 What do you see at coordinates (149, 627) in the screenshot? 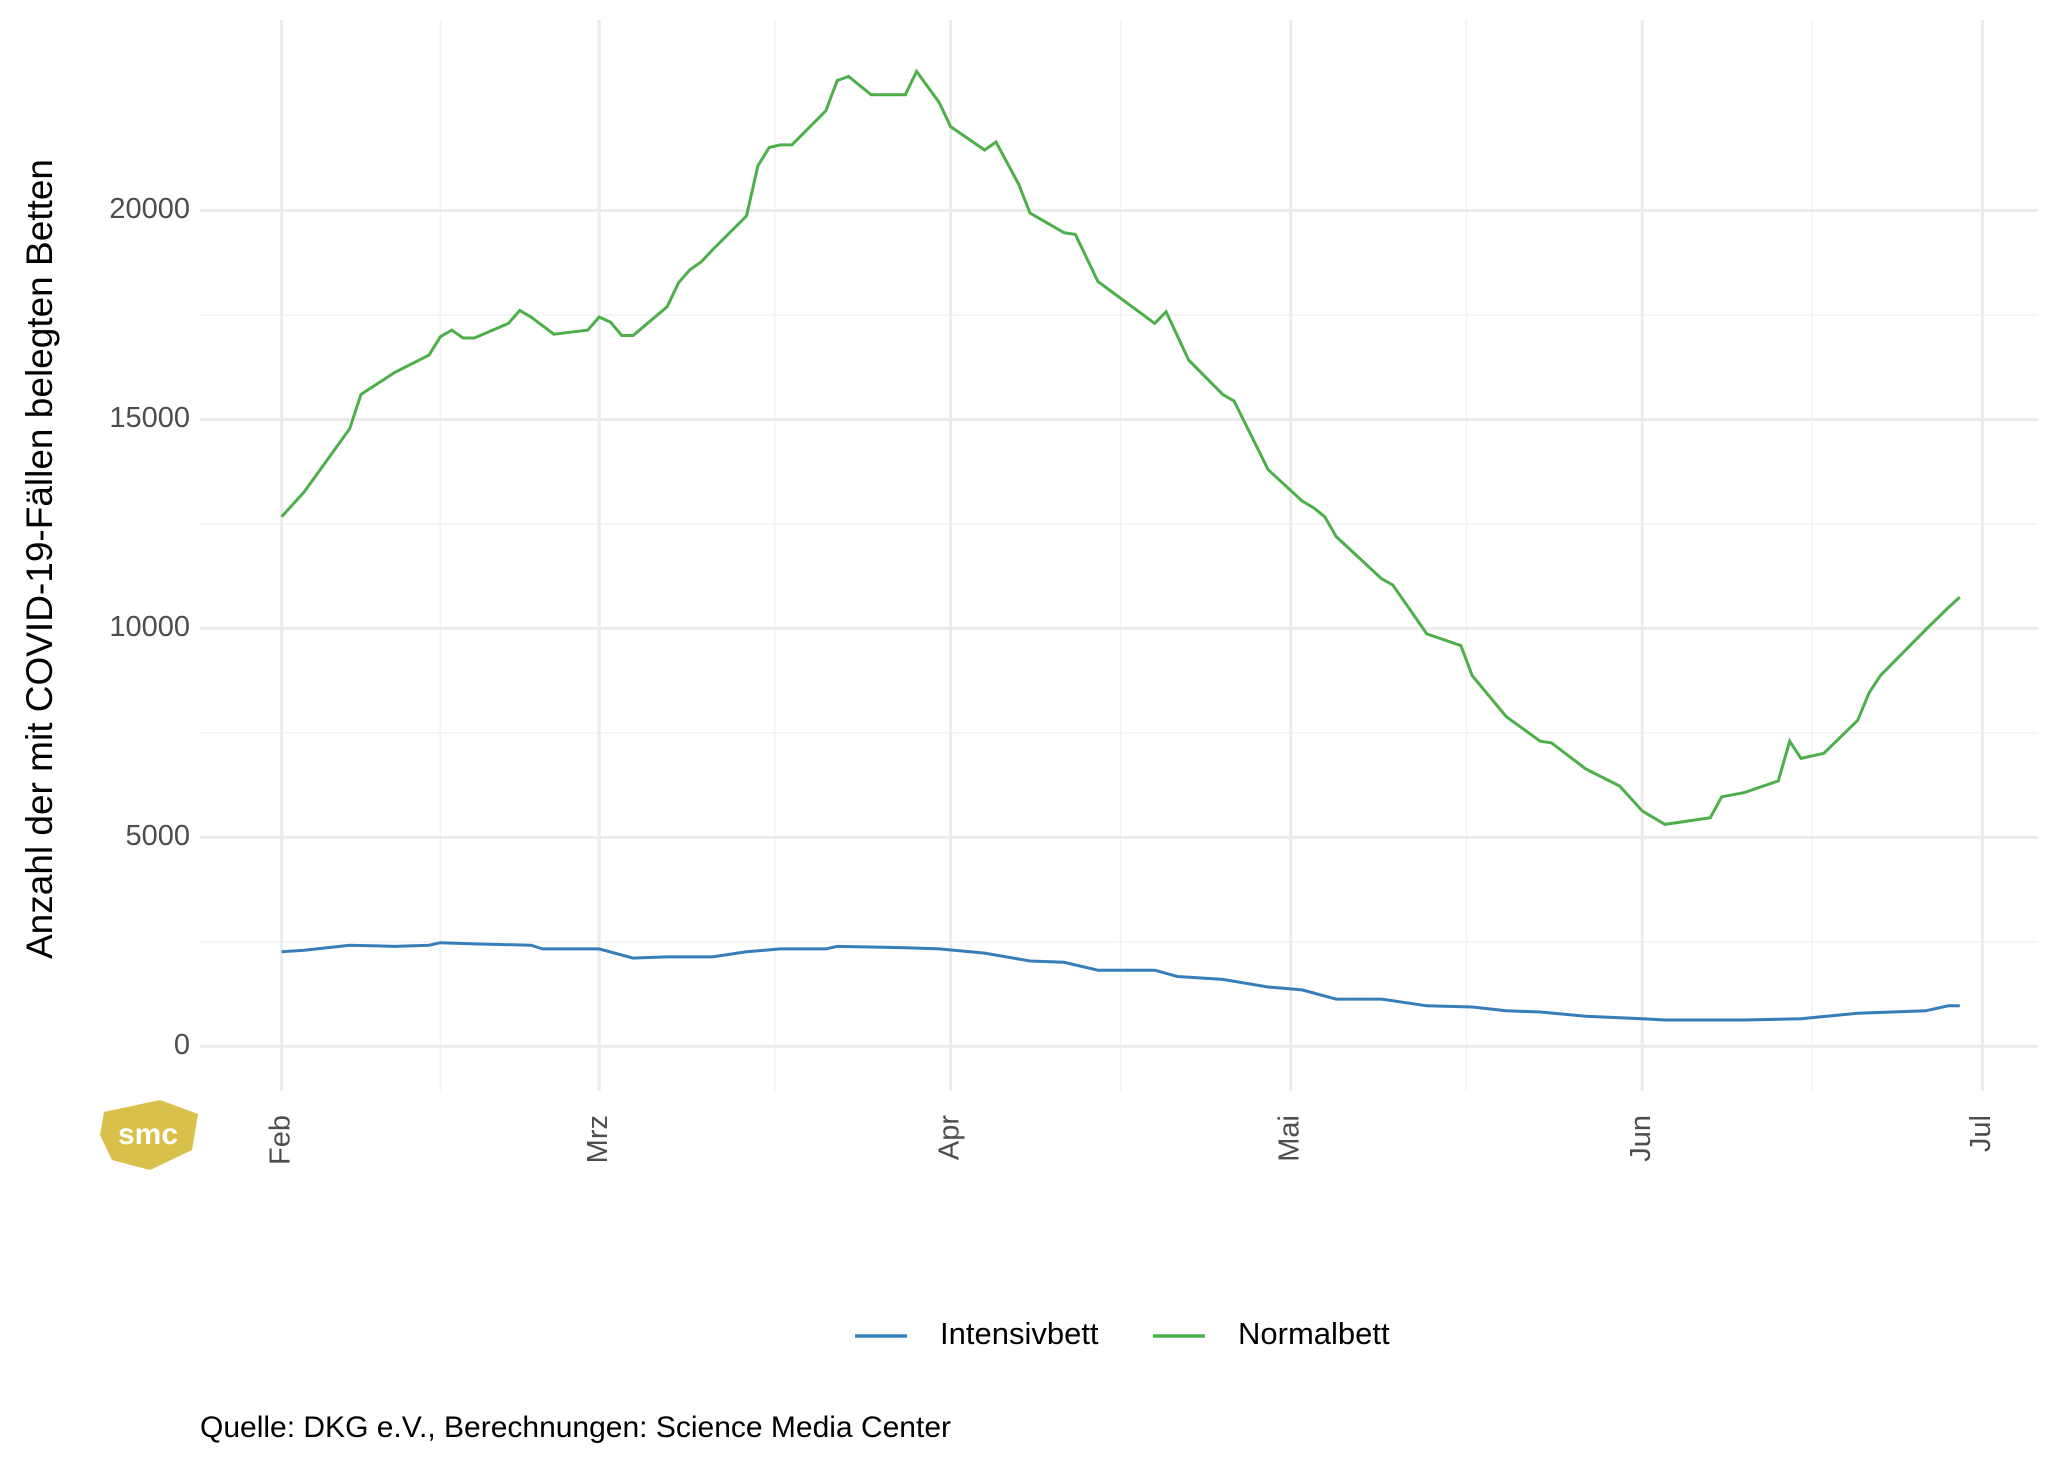
I see `y-tick-label: 10000` at bounding box center [149, 627].